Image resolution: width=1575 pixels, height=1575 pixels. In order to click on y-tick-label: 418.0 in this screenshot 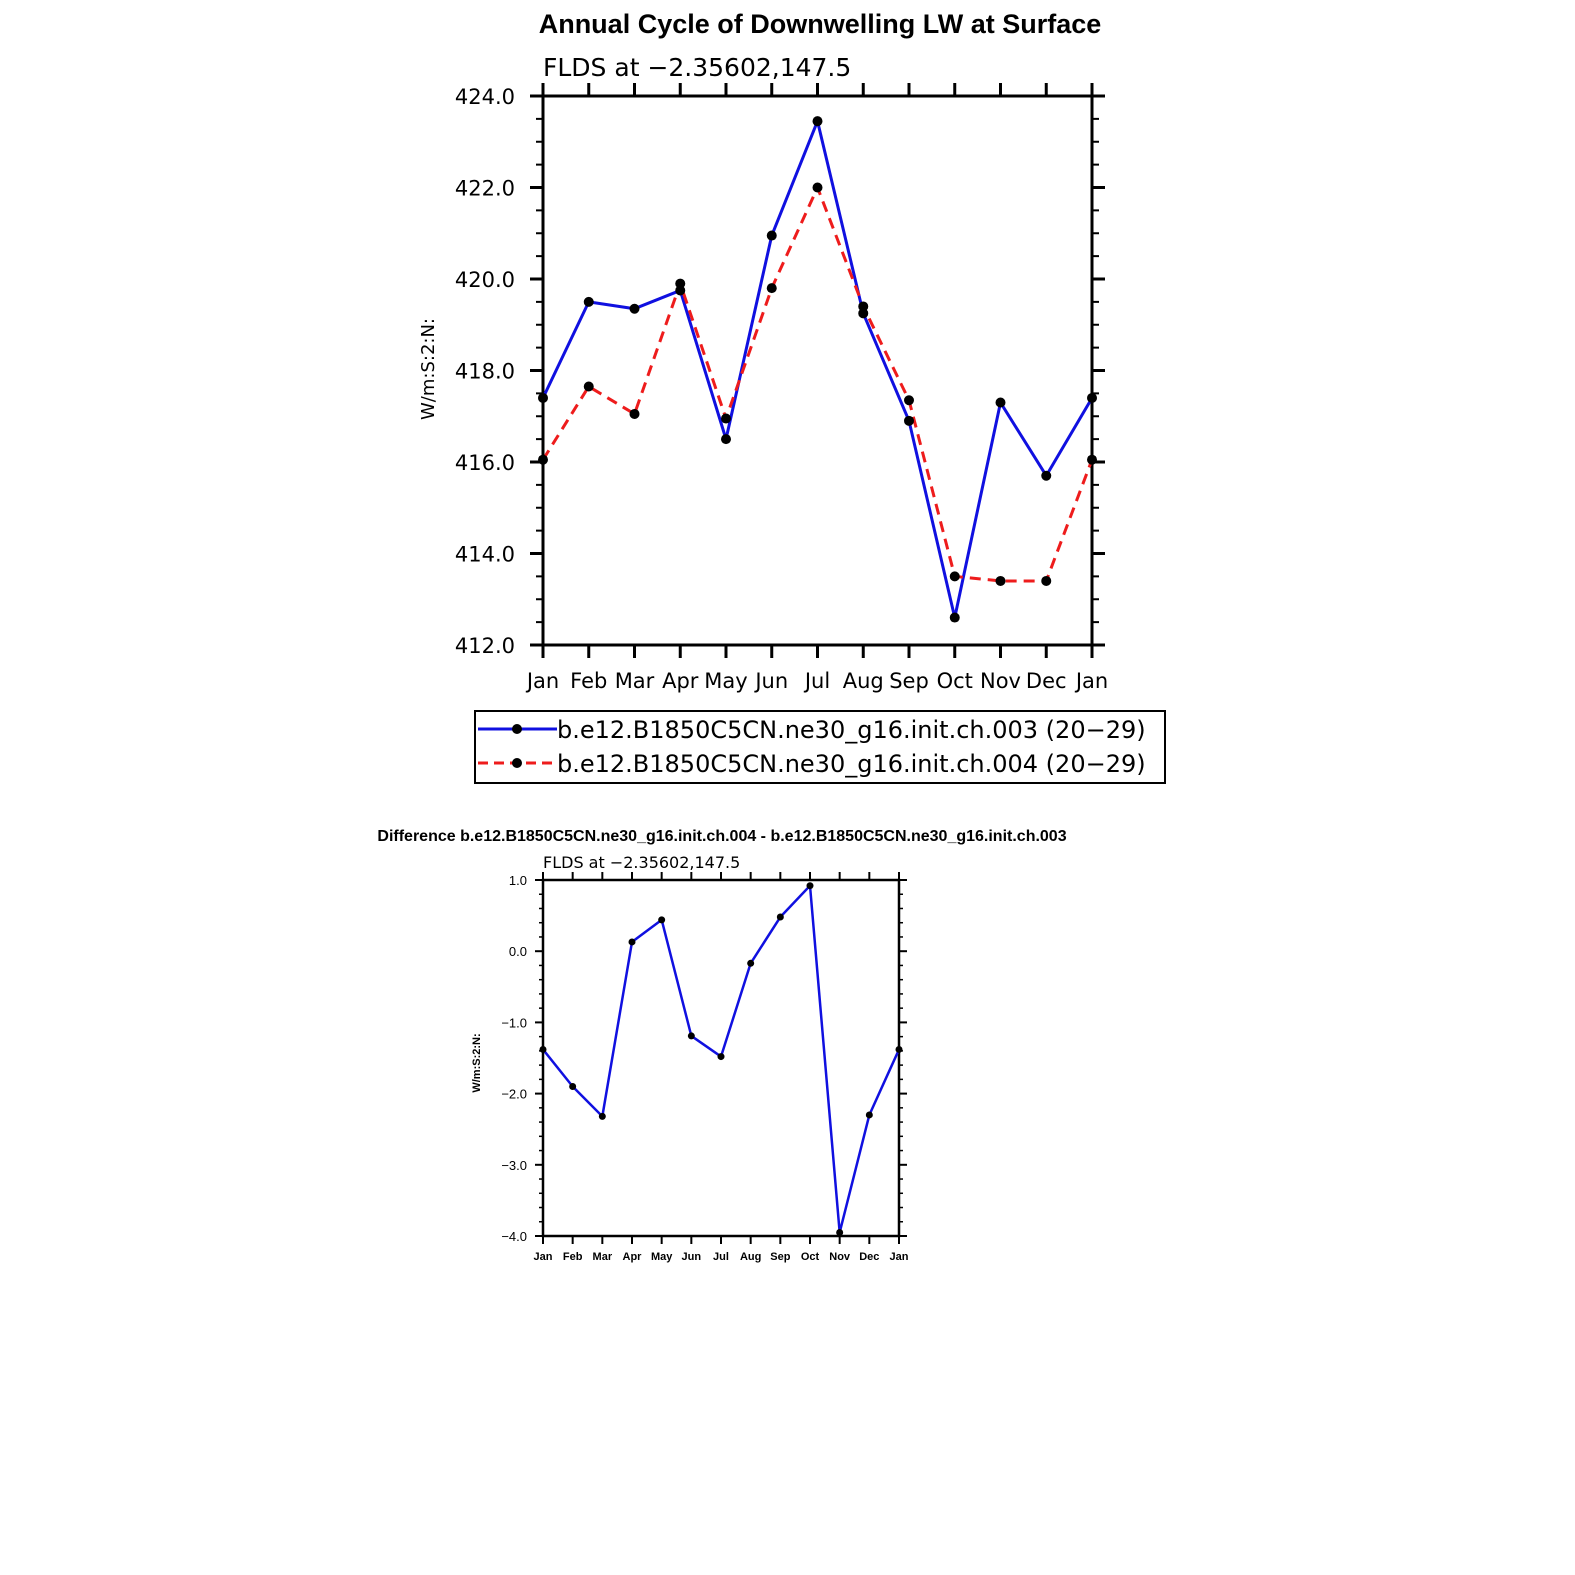, I will do `click(485, 372)`.